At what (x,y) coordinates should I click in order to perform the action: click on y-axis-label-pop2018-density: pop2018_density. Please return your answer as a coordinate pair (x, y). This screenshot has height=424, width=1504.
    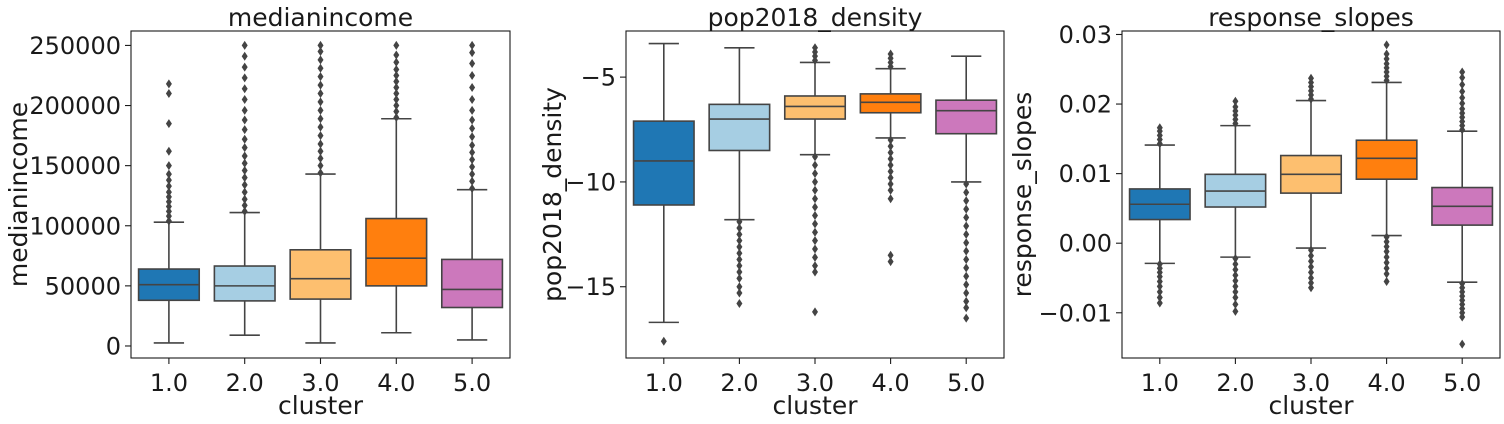
    Looking at the image, I should click on (552, 194).